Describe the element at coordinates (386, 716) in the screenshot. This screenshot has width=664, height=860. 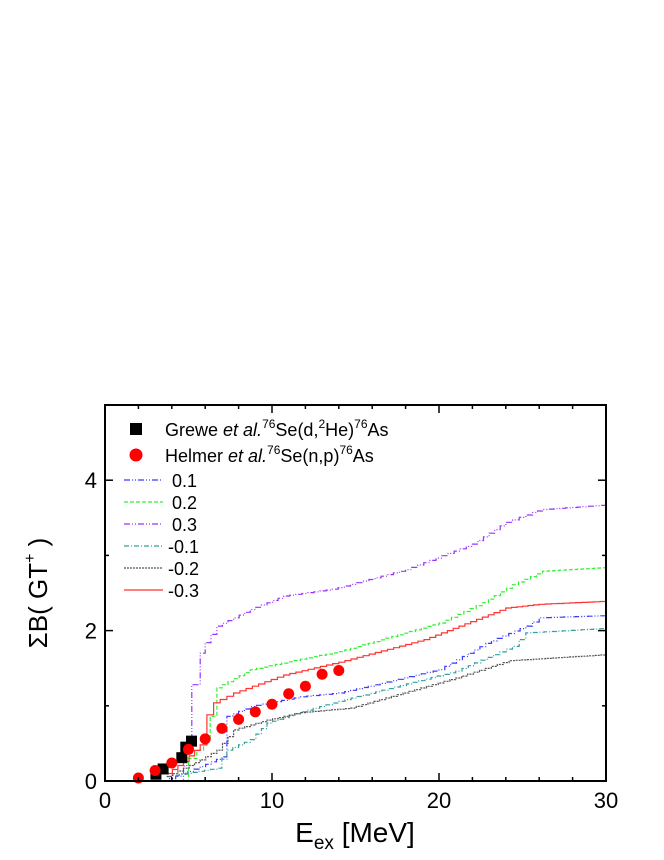
I see `series-line--0.2` at that location.